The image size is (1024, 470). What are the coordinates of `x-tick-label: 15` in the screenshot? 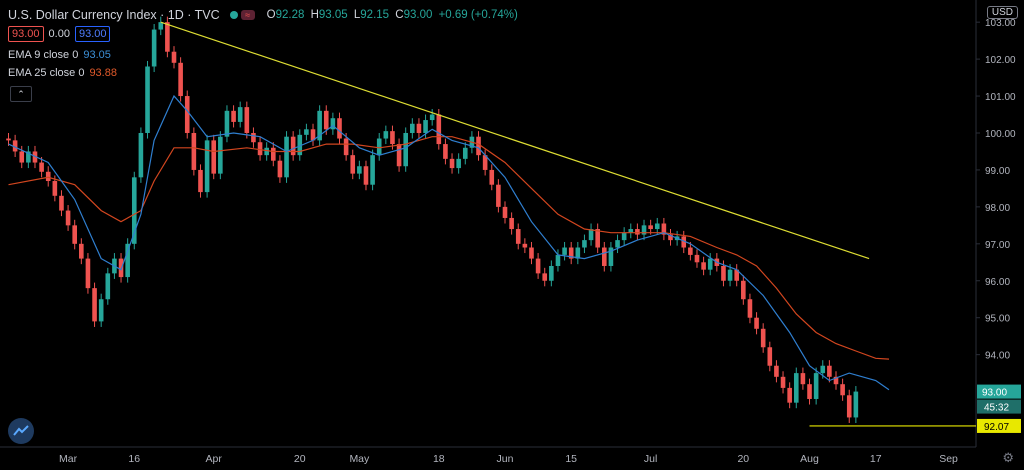 It's located at (571, 459).